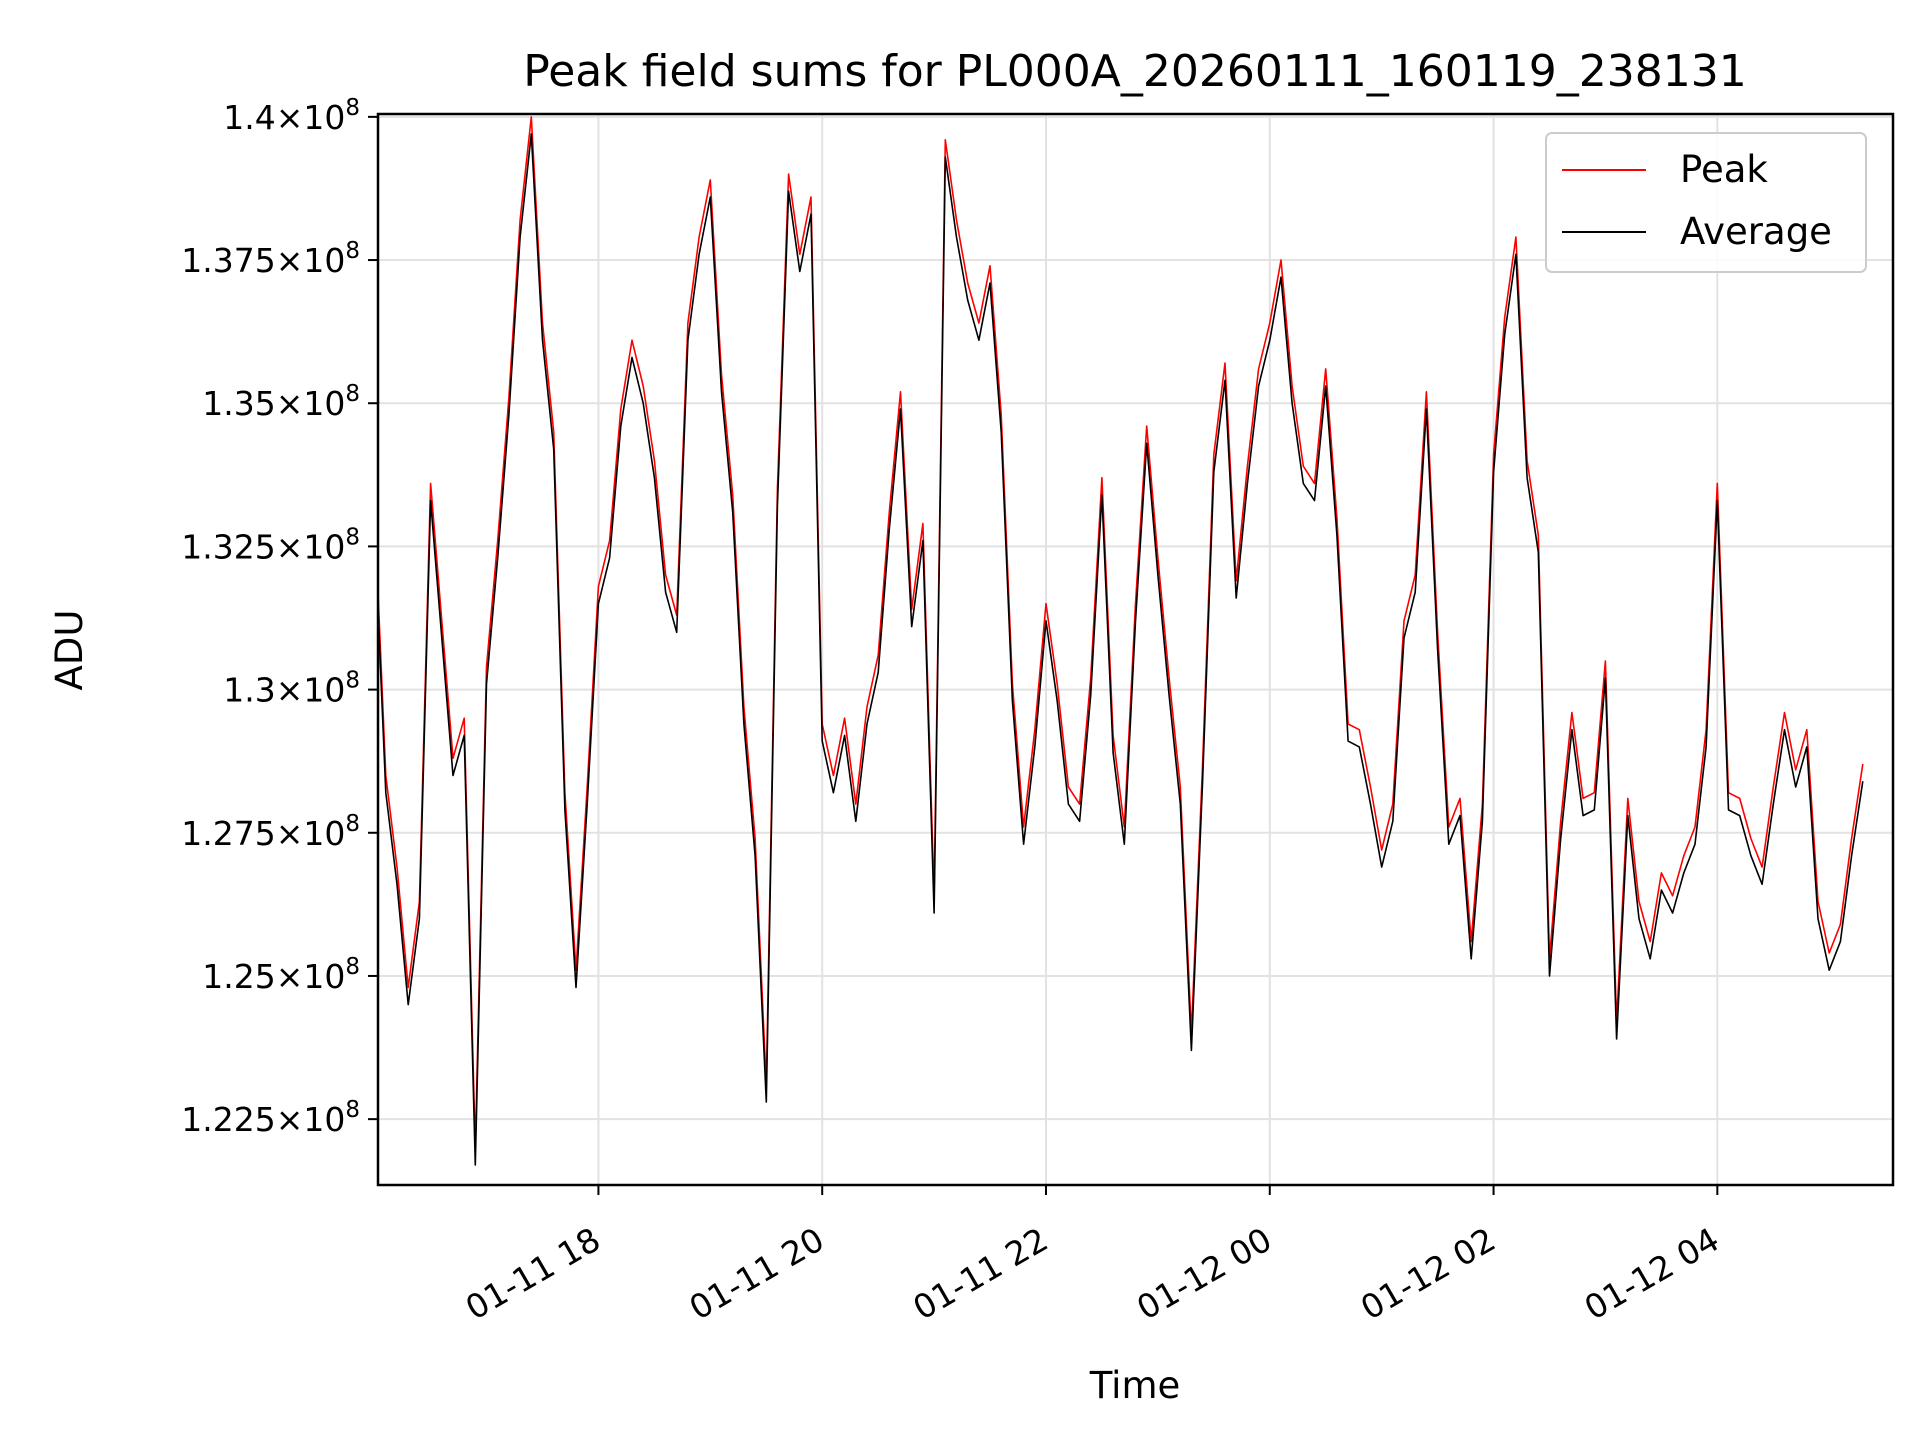  What do you see at coordinates (1652, 1274) in the screenshot?
I see `x-tick-label: 01-12 04` at bounding box center [1652, 1274].